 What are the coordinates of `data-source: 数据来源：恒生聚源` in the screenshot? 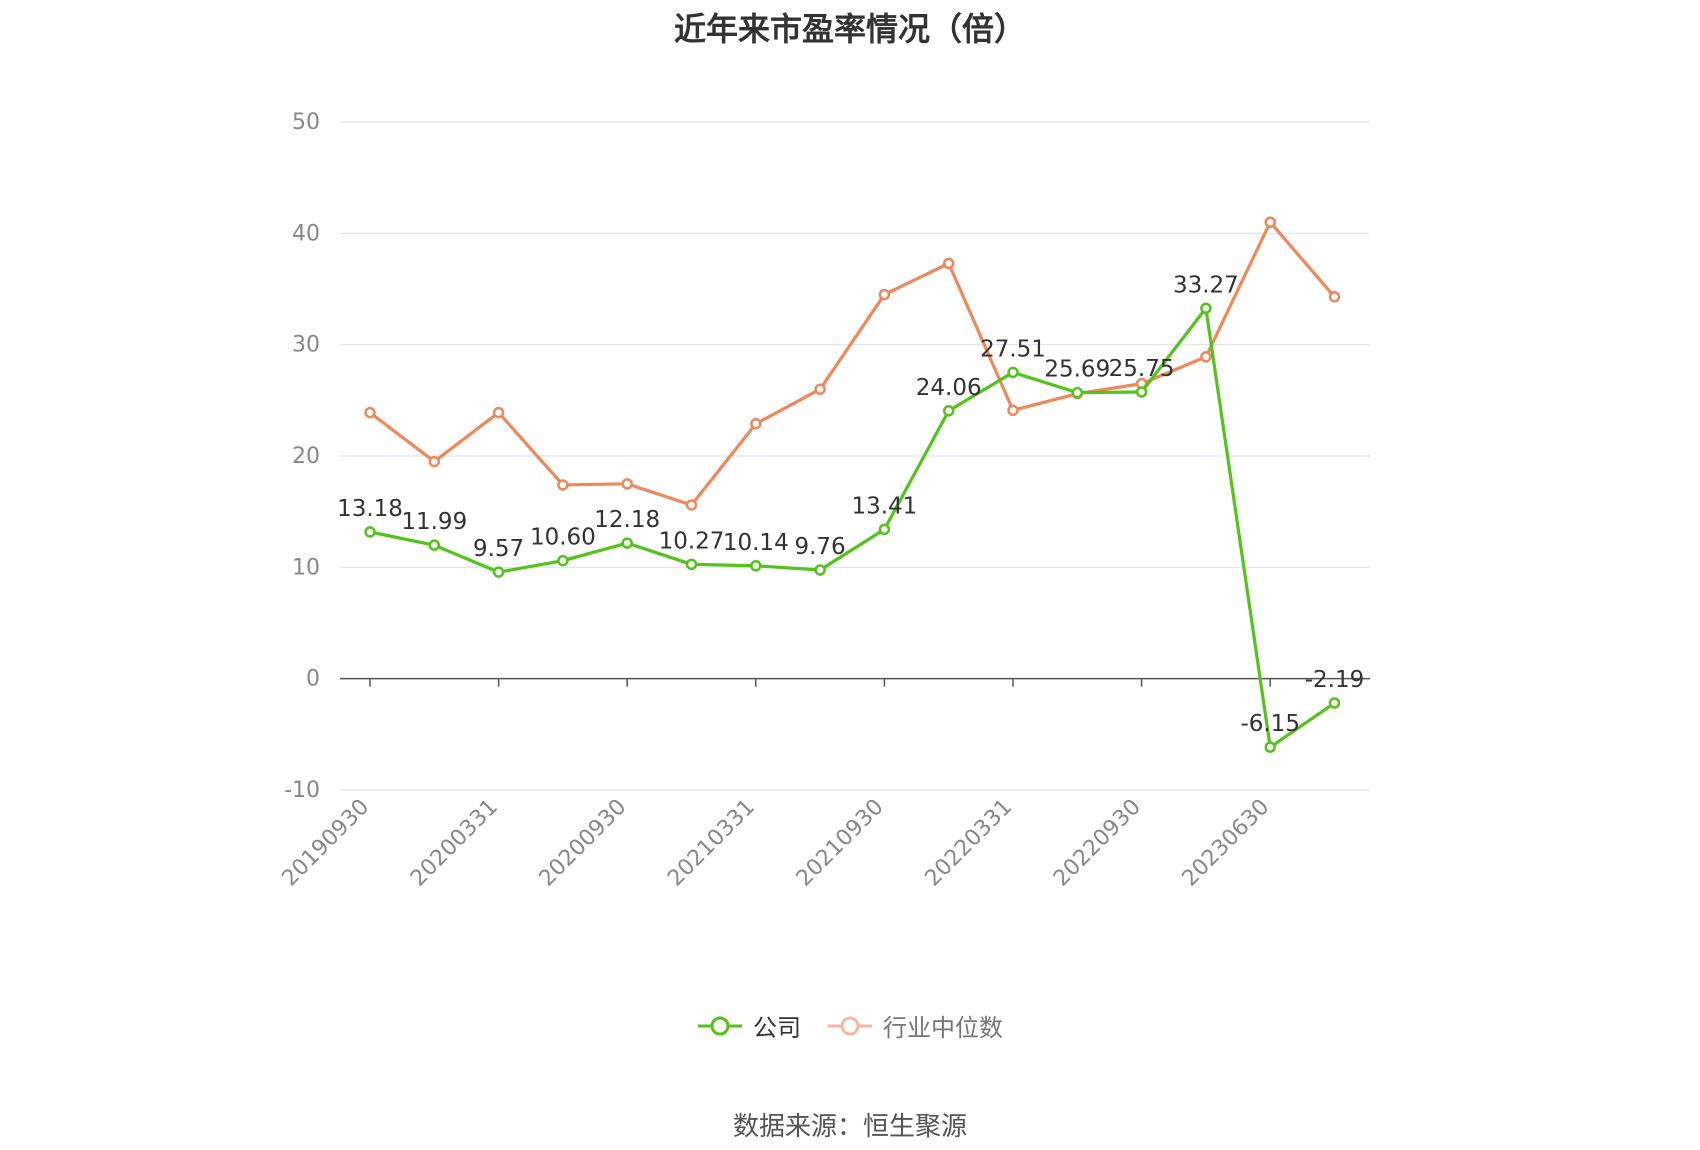 It's located at (849, 1127).